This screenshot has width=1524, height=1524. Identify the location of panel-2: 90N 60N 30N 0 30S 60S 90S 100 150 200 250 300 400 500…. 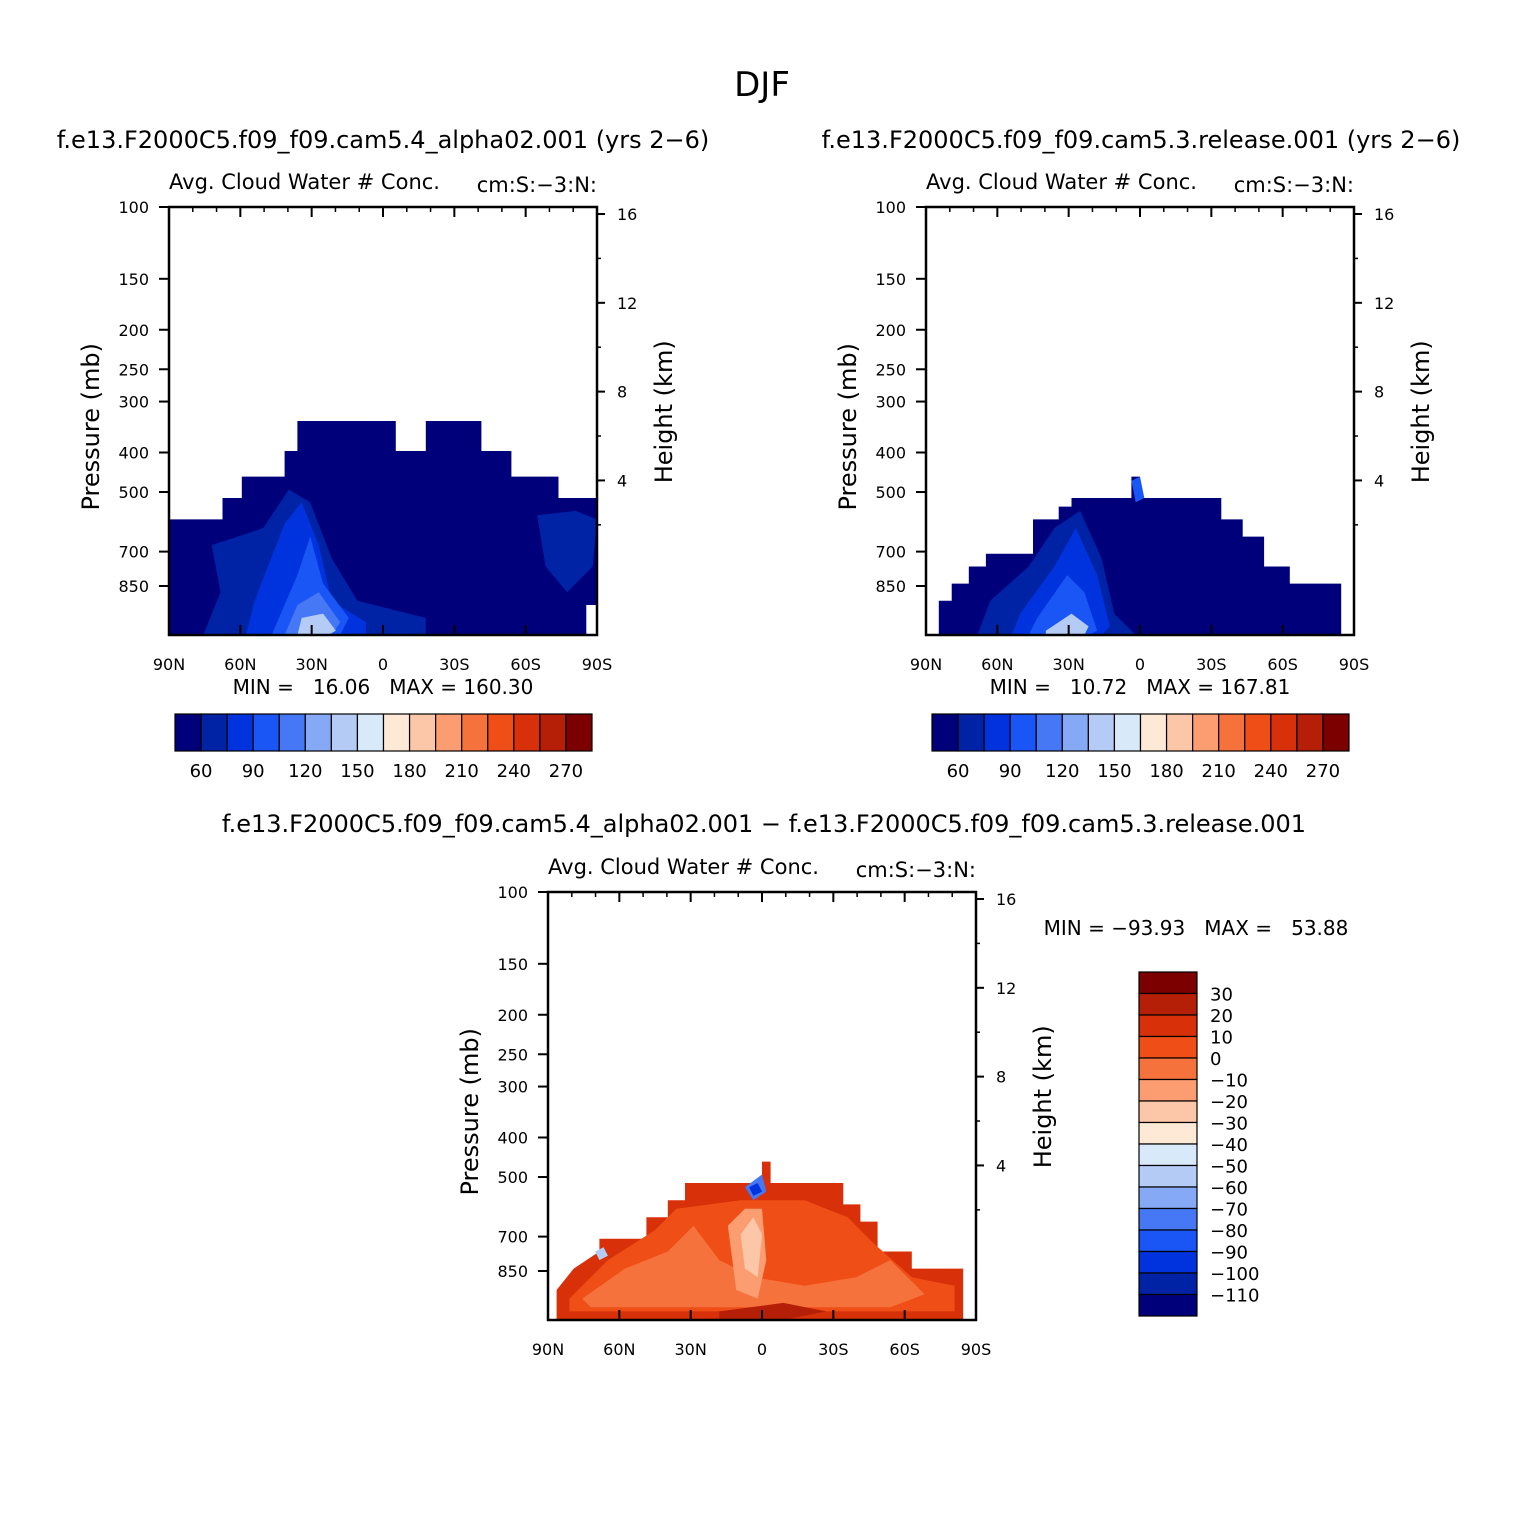
(1134, 434).